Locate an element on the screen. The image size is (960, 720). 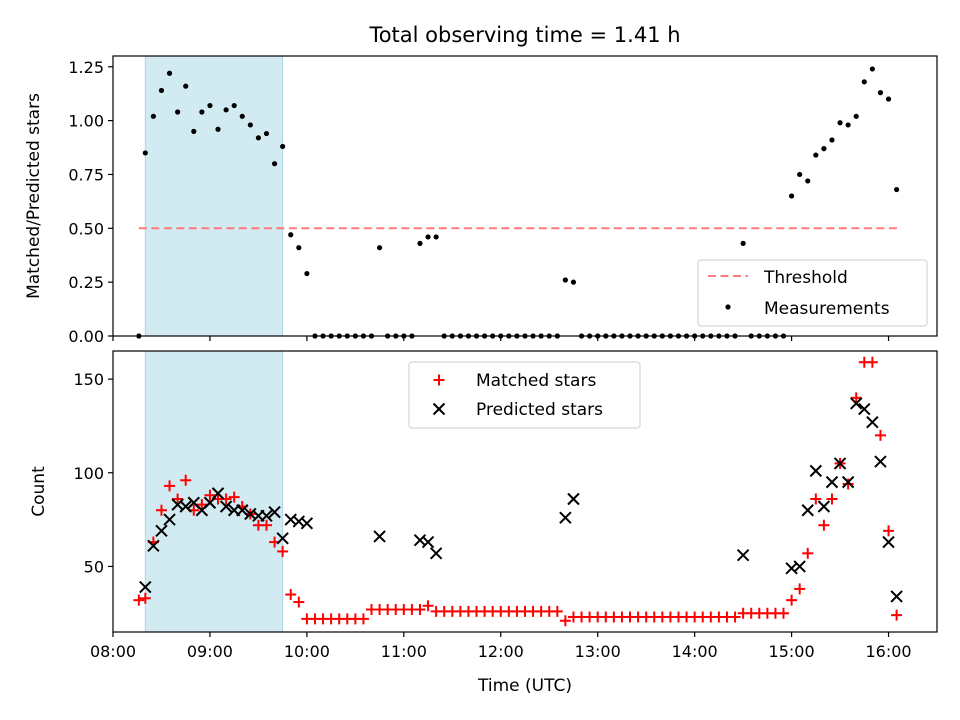
count-y-tick-label: 50 is located at coordinates (94, 566).